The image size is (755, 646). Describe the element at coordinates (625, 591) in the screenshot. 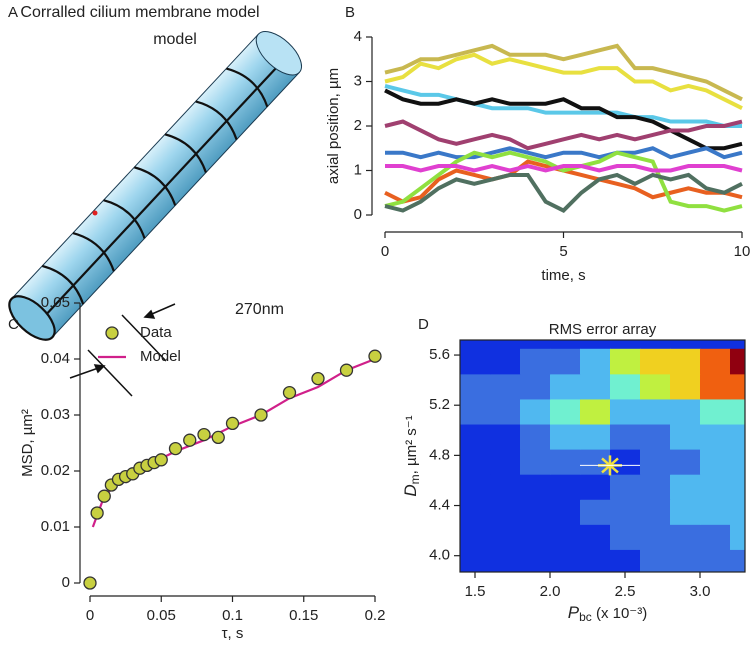

I see `x-tick-label: 2.5` at that location.